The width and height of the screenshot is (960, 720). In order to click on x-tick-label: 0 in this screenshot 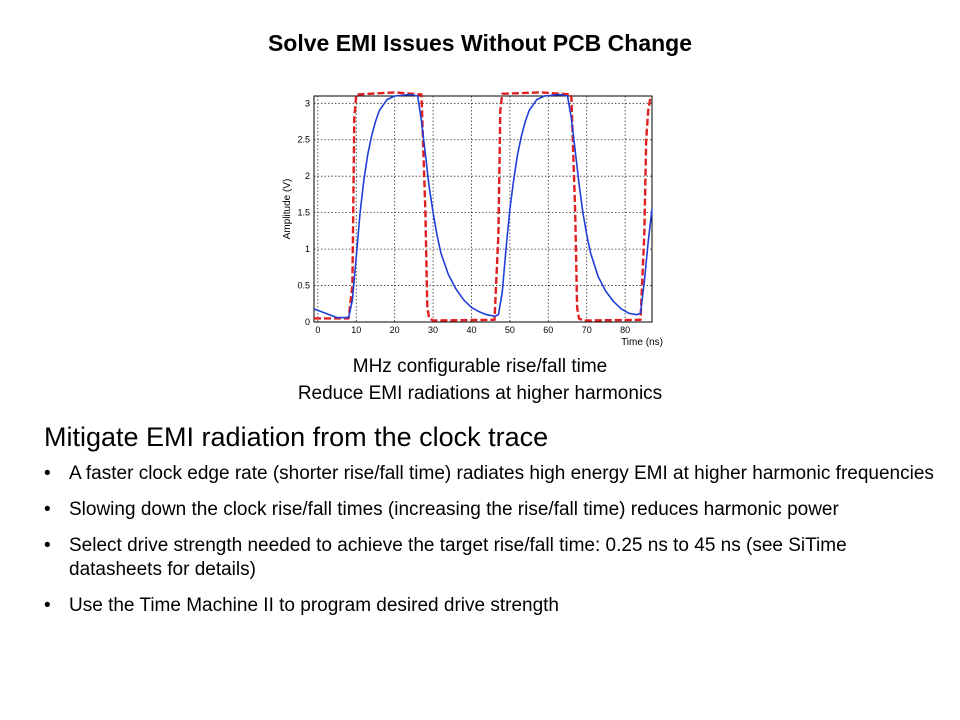, I will do `click(317, 330)`.